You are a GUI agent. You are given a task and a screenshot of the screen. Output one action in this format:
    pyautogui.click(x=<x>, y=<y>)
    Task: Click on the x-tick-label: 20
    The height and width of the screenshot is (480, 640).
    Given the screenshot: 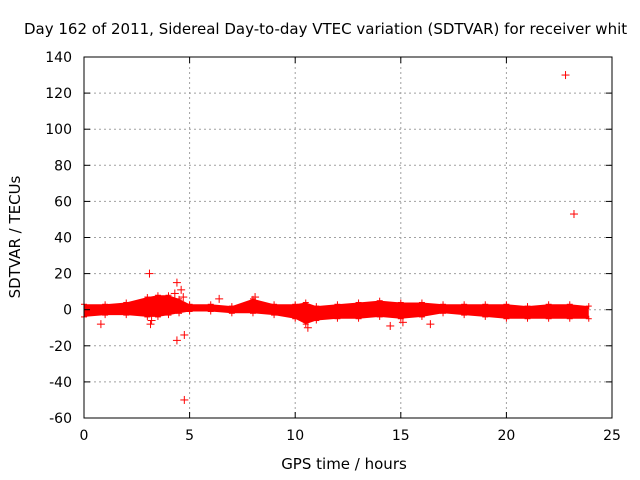 What is the action you would take?
    pyautogui.click(x=506, y=436)
    